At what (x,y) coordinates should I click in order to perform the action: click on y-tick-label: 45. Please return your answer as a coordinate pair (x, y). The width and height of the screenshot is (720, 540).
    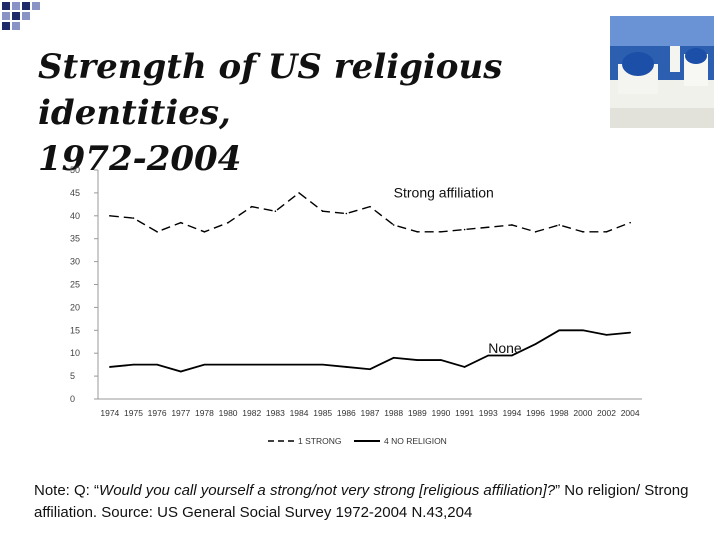
    Looking at the image, I should click on (75, 193).